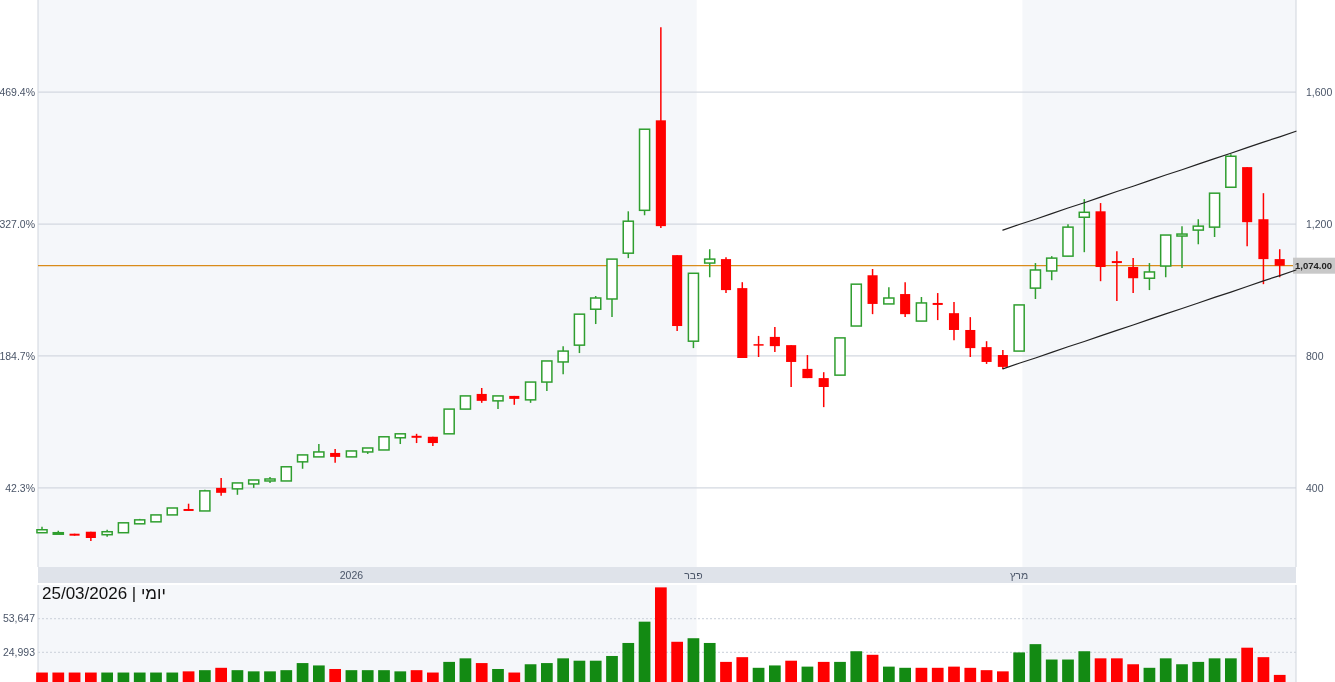 The height and width of the screenshot is (682, 1335). Describe the element at coordinates (20, 487) in the screenshot. I see `y-tick-label: 42.3%` at that location.